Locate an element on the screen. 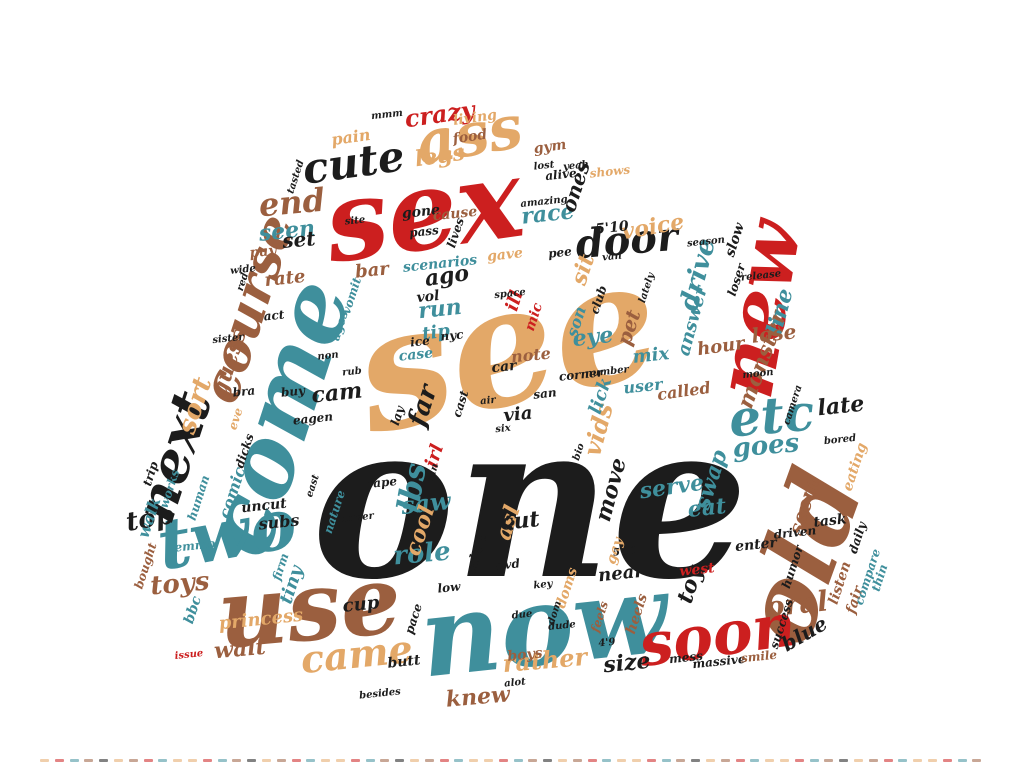 The image size is (1024, 768). cloud-word-pee: pee is located at coordinates (559, 252).